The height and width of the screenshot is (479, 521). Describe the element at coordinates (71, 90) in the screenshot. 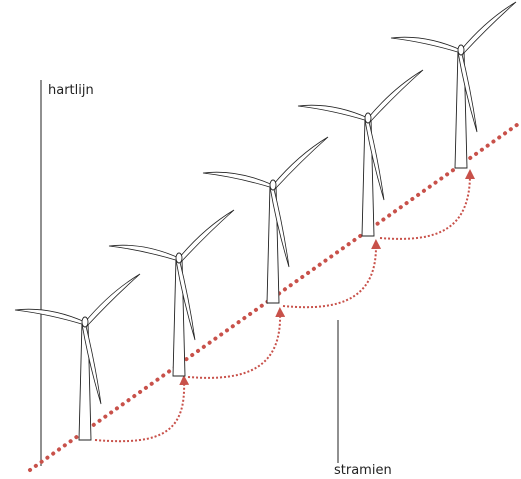

I see `centerline-label: hartlijn` at that location.